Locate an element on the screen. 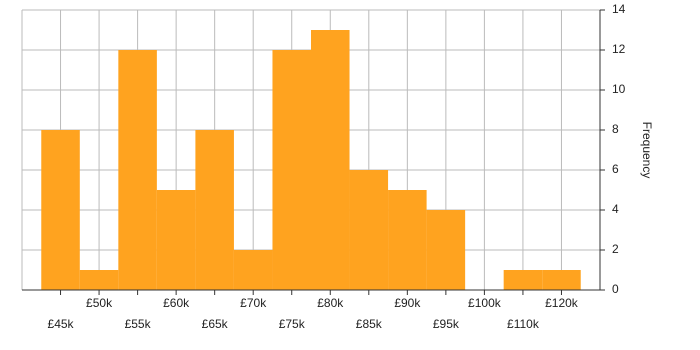 The width and height of the screenshot is (700, 350). x-tick-label: £85k is located at coordinates (369, 324).